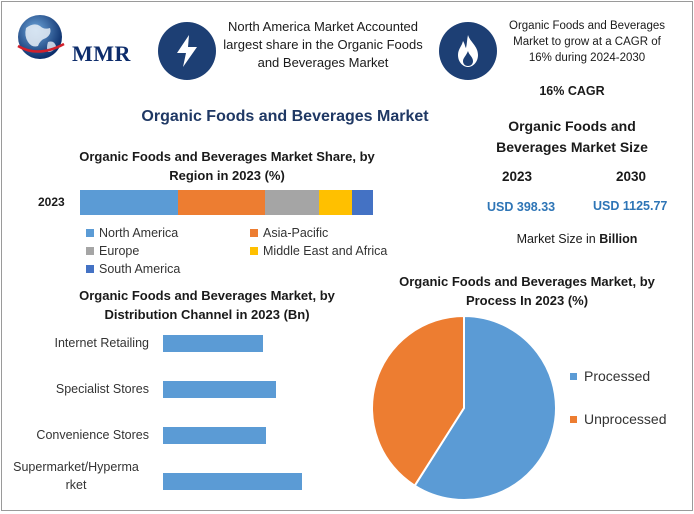  I want to click on process-pie-legend: Processed Unprocessed, so click(618, 411).